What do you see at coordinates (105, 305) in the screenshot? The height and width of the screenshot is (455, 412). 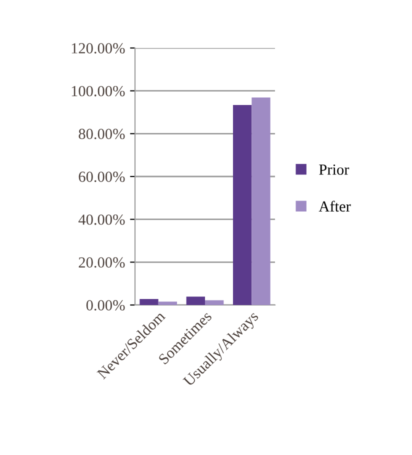 I see `y-tick-label: 0.00%` at bounding box center [105, 305].